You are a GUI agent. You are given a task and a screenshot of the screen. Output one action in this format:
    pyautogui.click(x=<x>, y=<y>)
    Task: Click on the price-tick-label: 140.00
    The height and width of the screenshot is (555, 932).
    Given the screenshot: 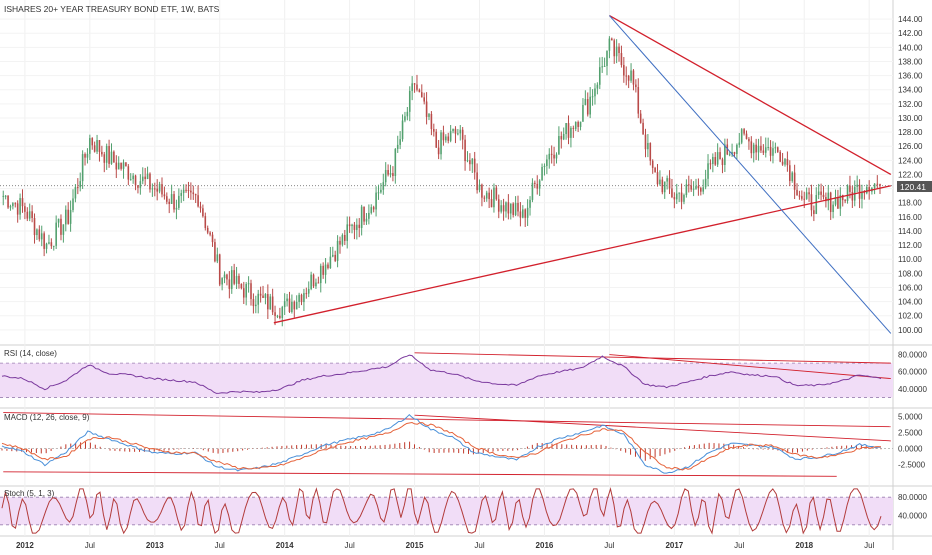 What is the action you would take?
    pyautogui.click(x=910, y=47)
    